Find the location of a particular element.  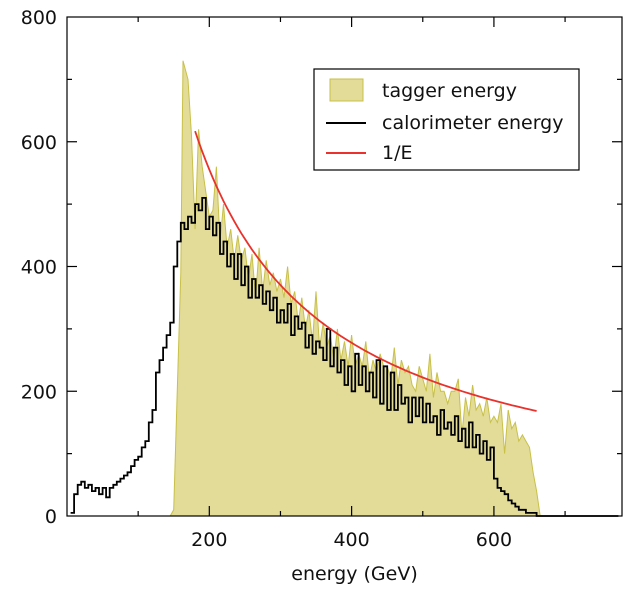

y-tick-label: 0 is located at coordinates (51, 517).